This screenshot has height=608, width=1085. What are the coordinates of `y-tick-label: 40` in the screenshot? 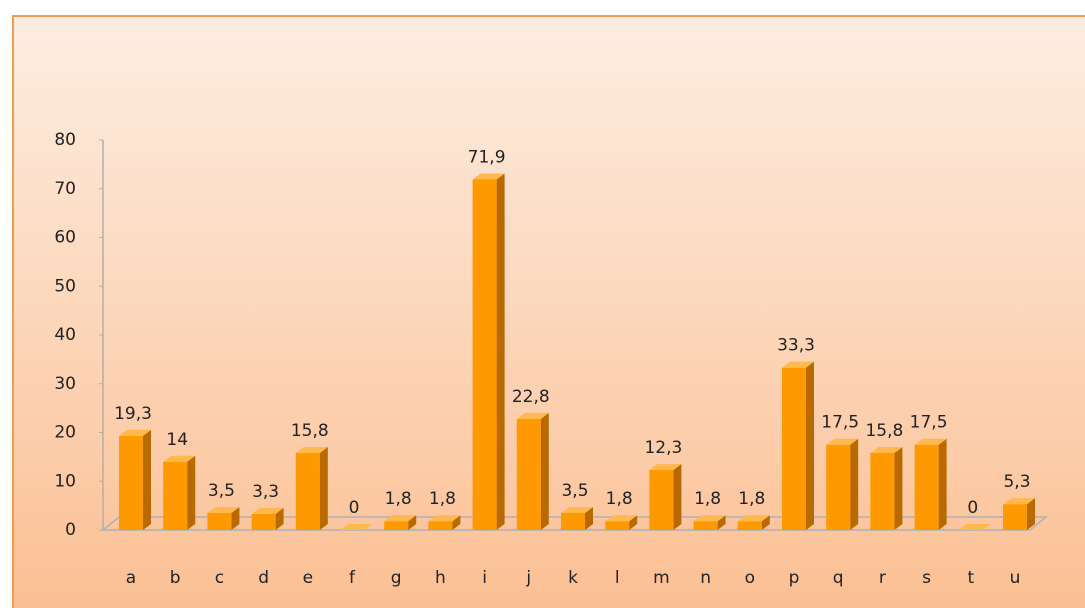 It's located at (65, 335).